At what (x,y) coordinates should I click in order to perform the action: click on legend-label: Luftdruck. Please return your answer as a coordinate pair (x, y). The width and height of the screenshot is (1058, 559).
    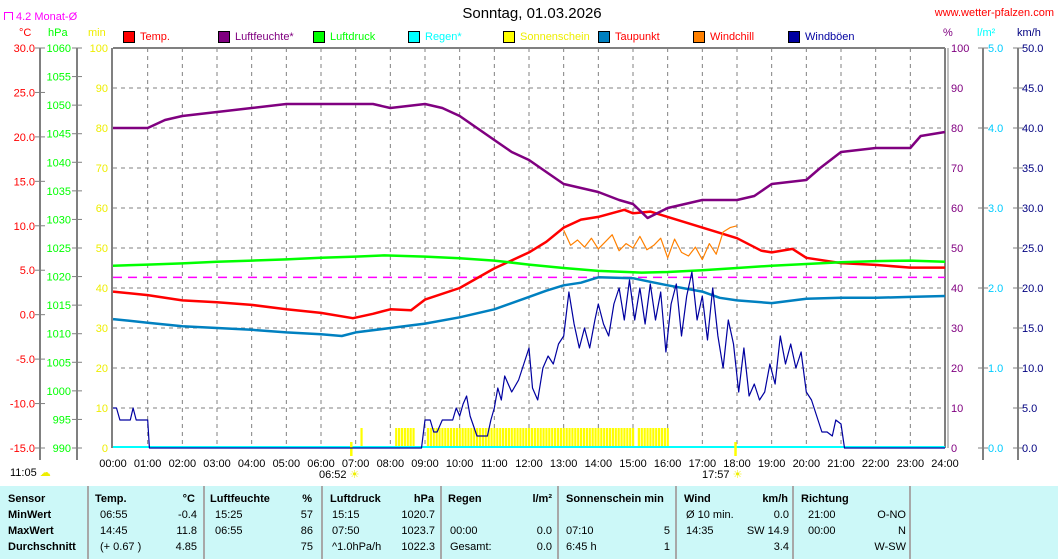
    Looking at the image, I should click on (353, 37).